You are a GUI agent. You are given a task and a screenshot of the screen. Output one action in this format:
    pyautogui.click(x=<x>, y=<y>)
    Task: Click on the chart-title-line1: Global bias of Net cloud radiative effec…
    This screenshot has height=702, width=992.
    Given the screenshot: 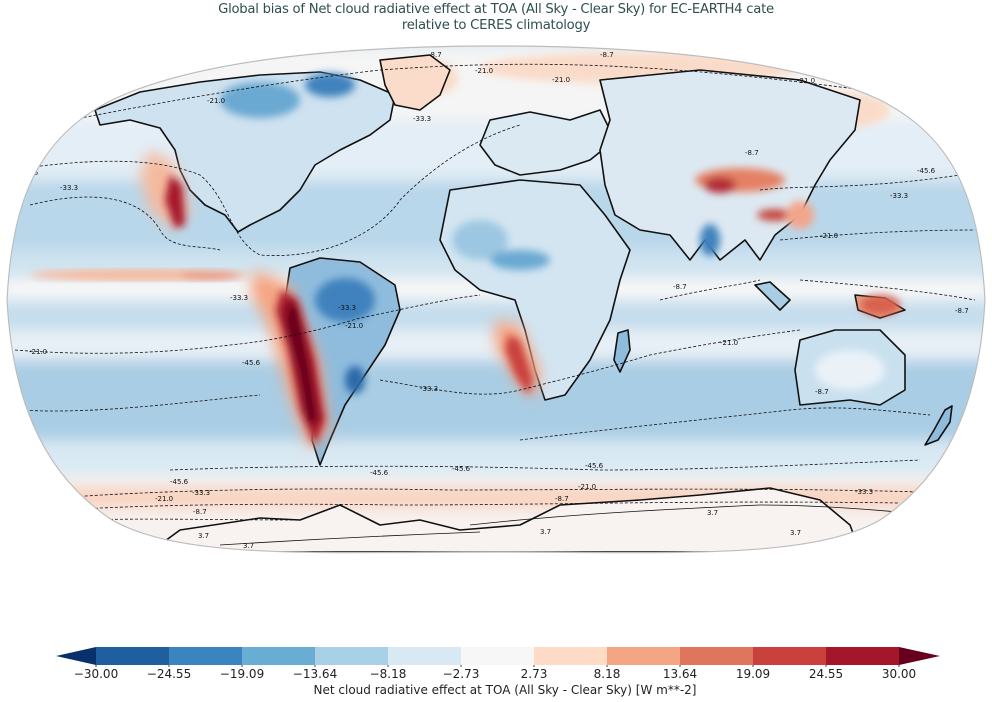 What is the action you would take?
    pyautogui.click(x=496, y=9)
    